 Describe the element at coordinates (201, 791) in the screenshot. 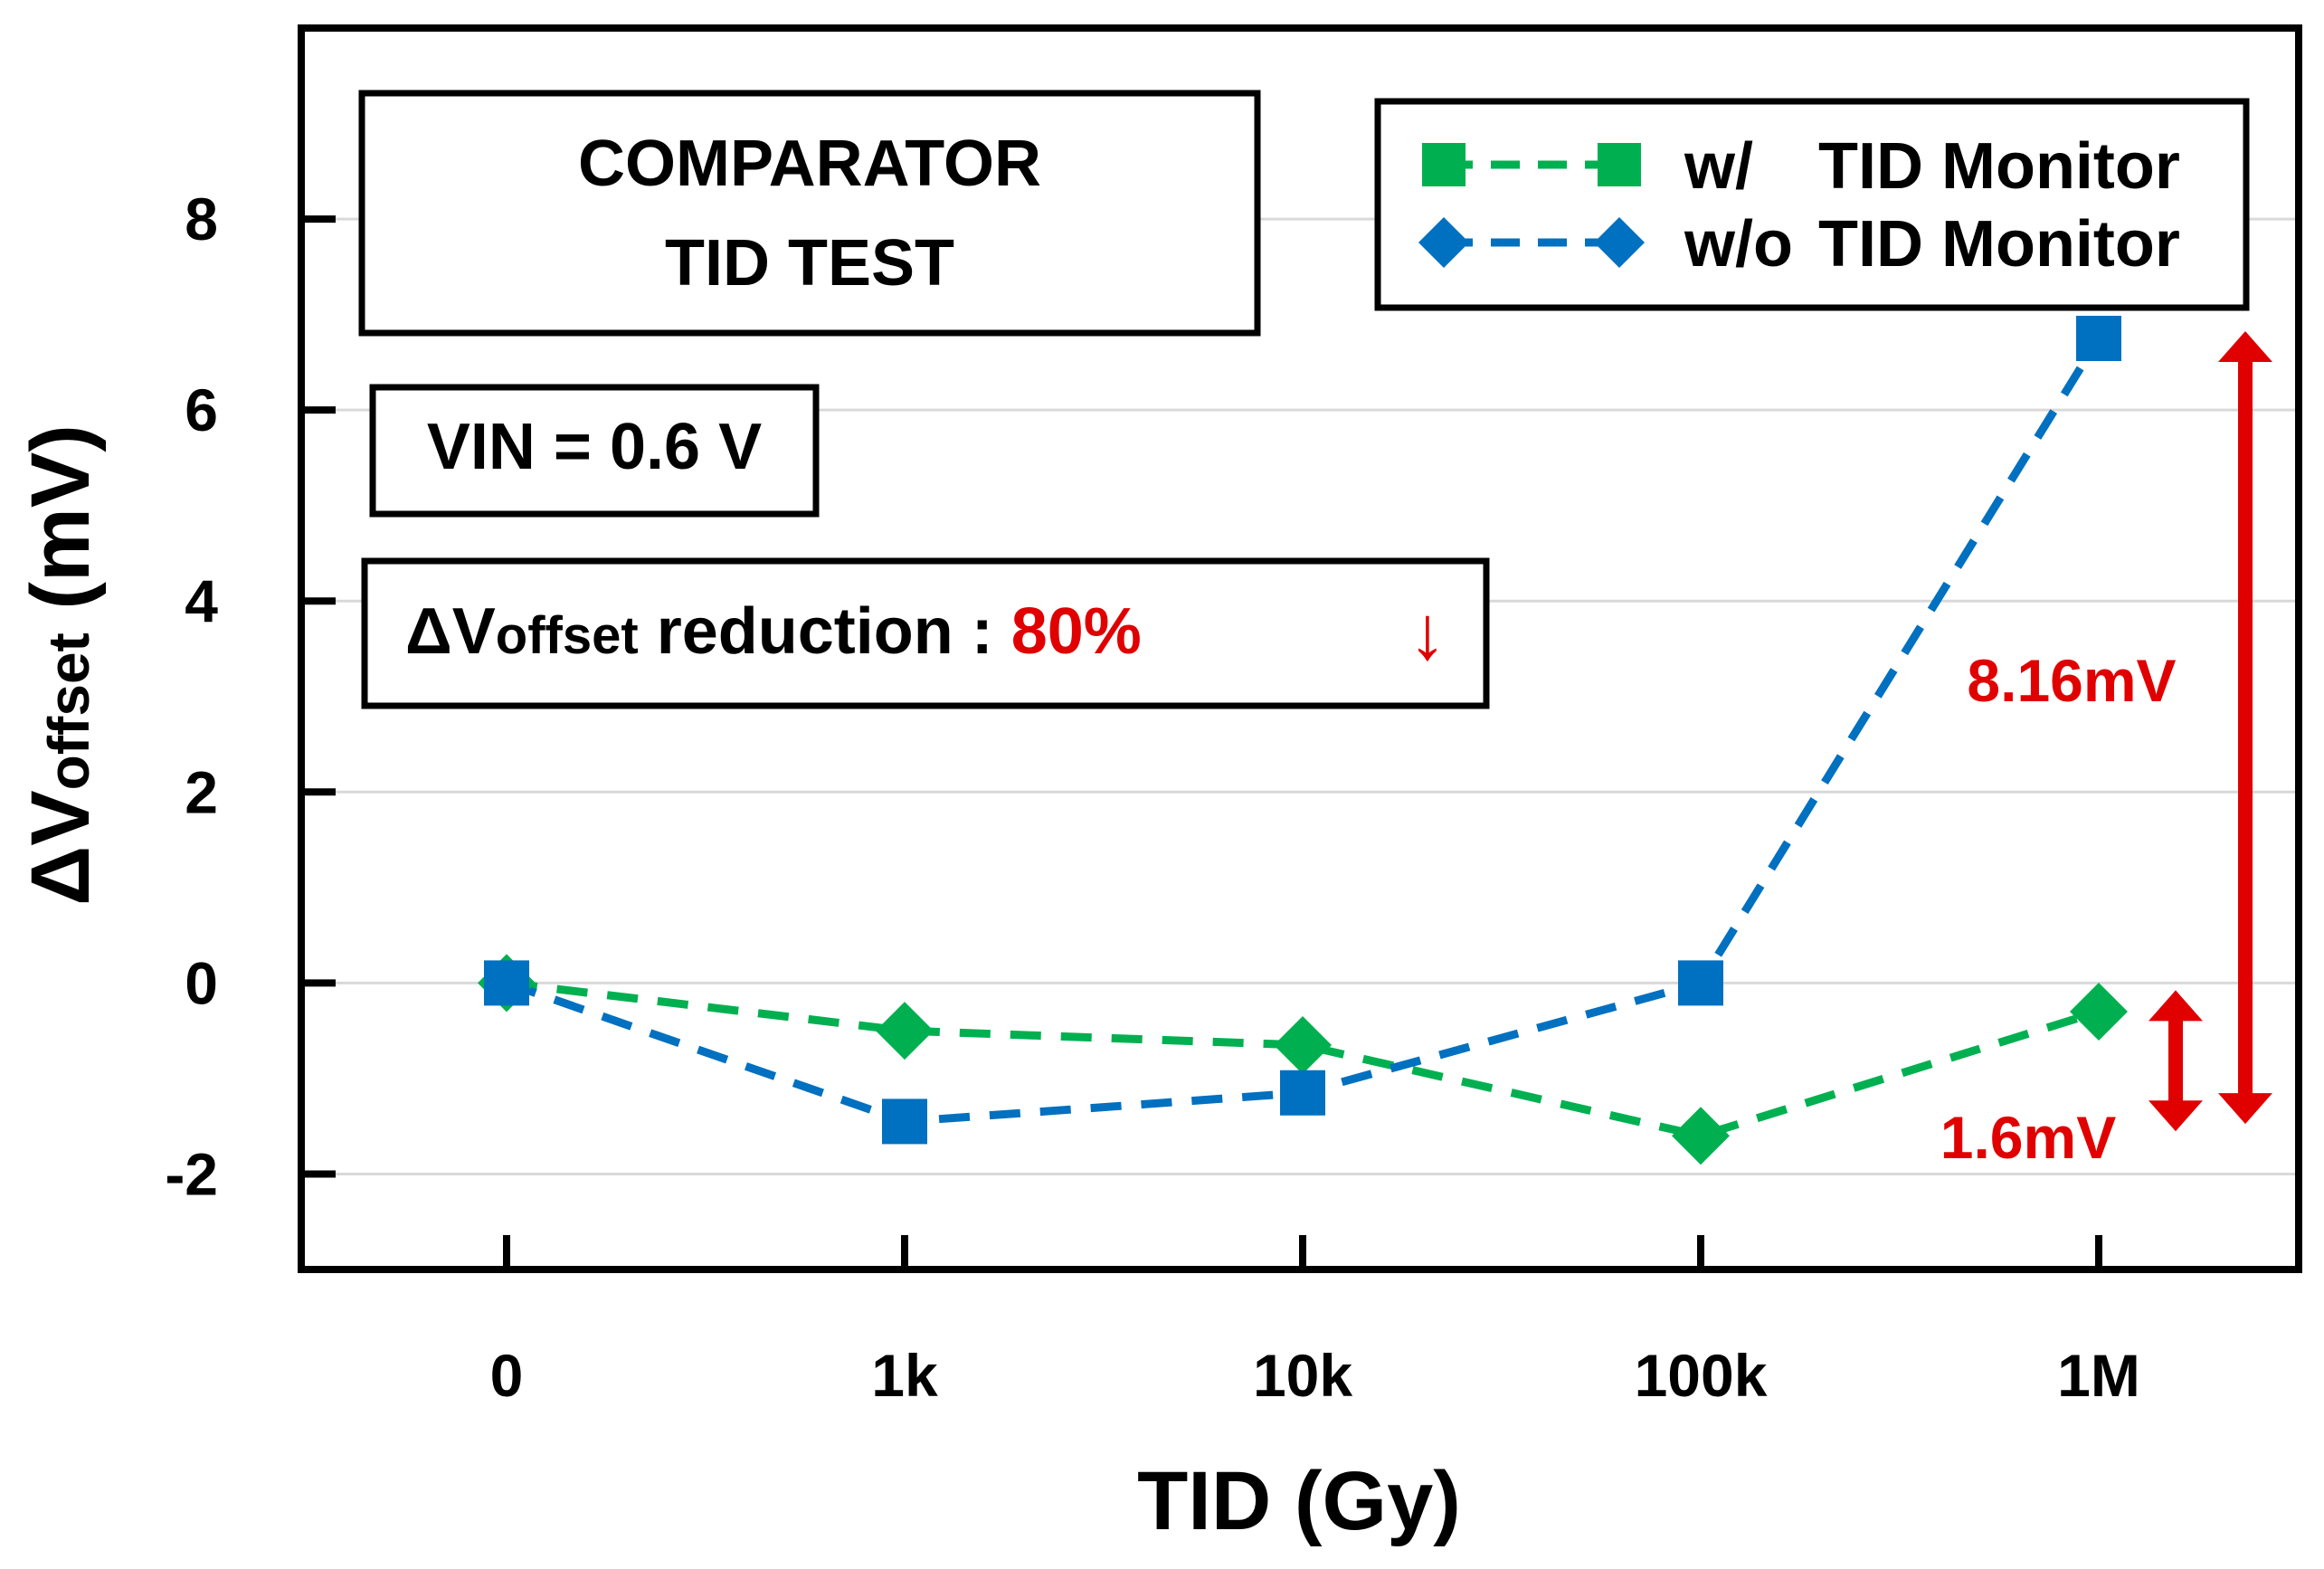

I see `y-tick-label: 2` at that location.